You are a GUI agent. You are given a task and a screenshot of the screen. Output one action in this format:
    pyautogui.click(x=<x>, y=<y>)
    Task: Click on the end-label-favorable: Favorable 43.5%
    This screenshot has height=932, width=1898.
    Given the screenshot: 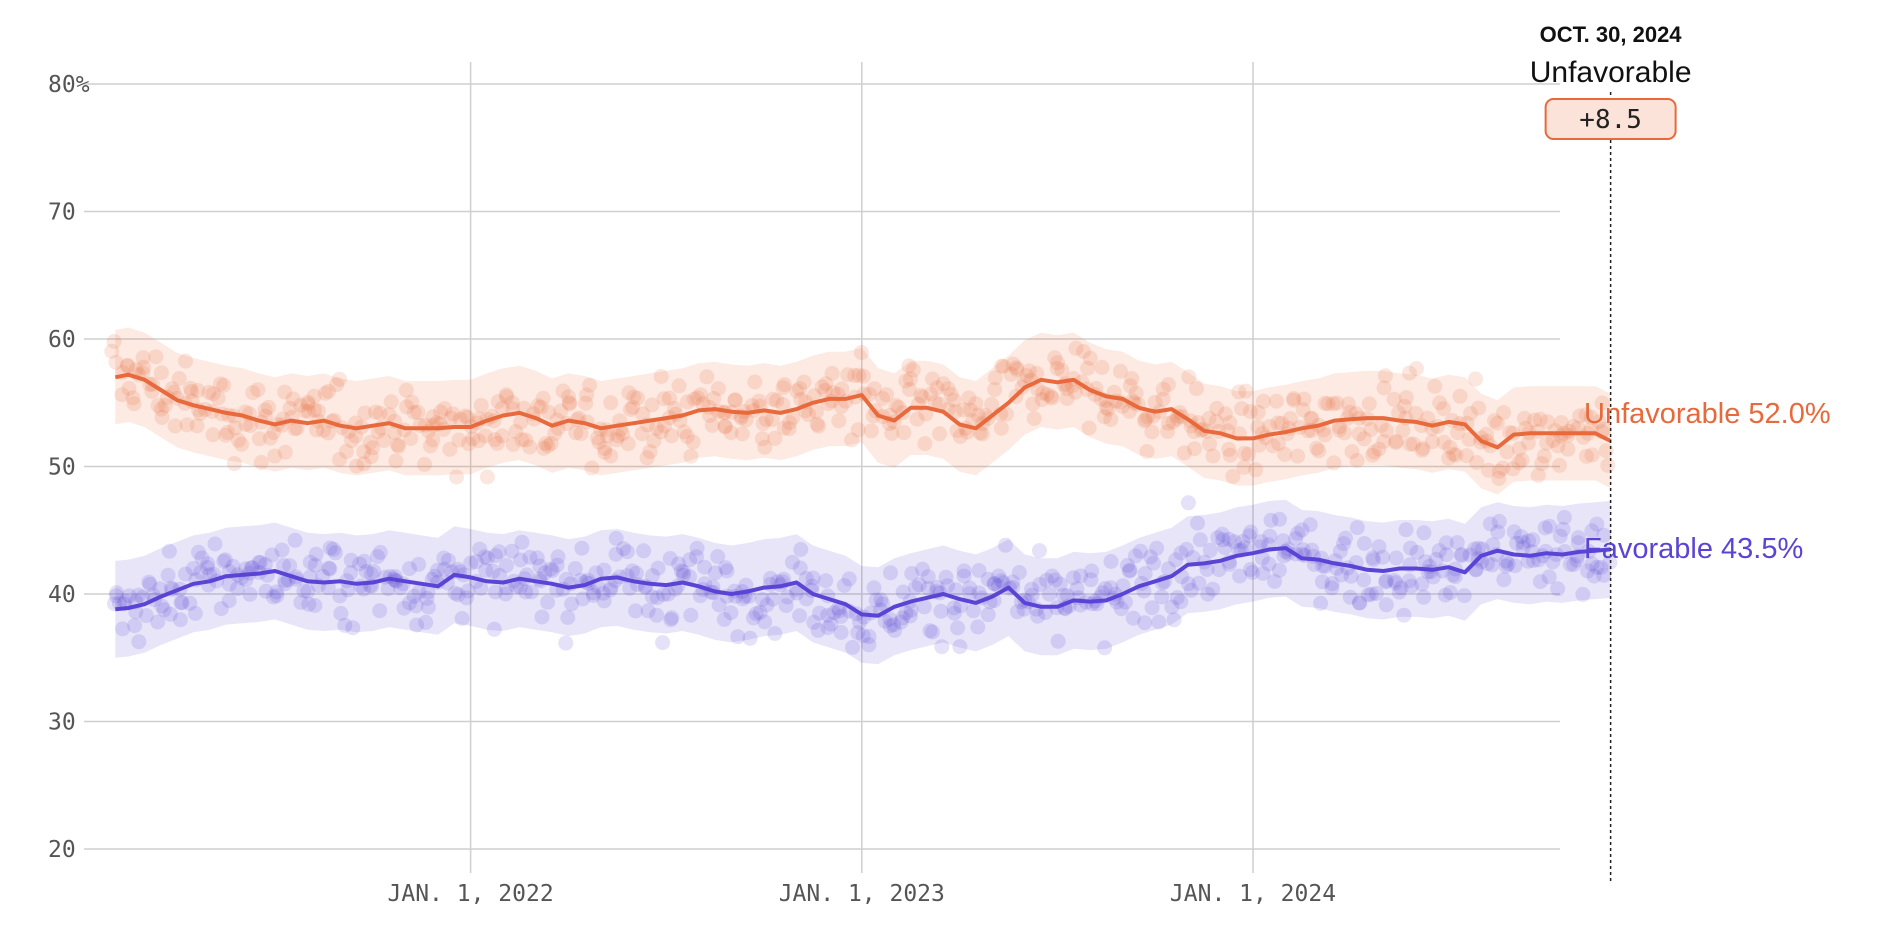 What is the action you would take?
    pyautogui.click(x=1693, y=549)
    